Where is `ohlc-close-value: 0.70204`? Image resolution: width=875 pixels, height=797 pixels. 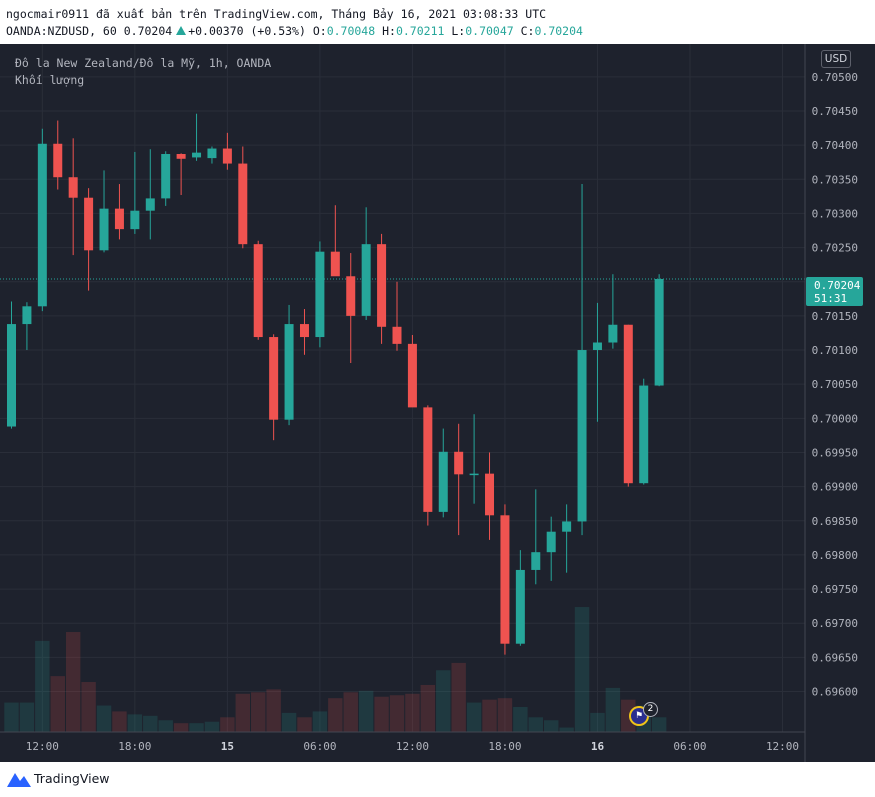
ohlc-close-value: 0.70204 is located at coordinates (558, 31).